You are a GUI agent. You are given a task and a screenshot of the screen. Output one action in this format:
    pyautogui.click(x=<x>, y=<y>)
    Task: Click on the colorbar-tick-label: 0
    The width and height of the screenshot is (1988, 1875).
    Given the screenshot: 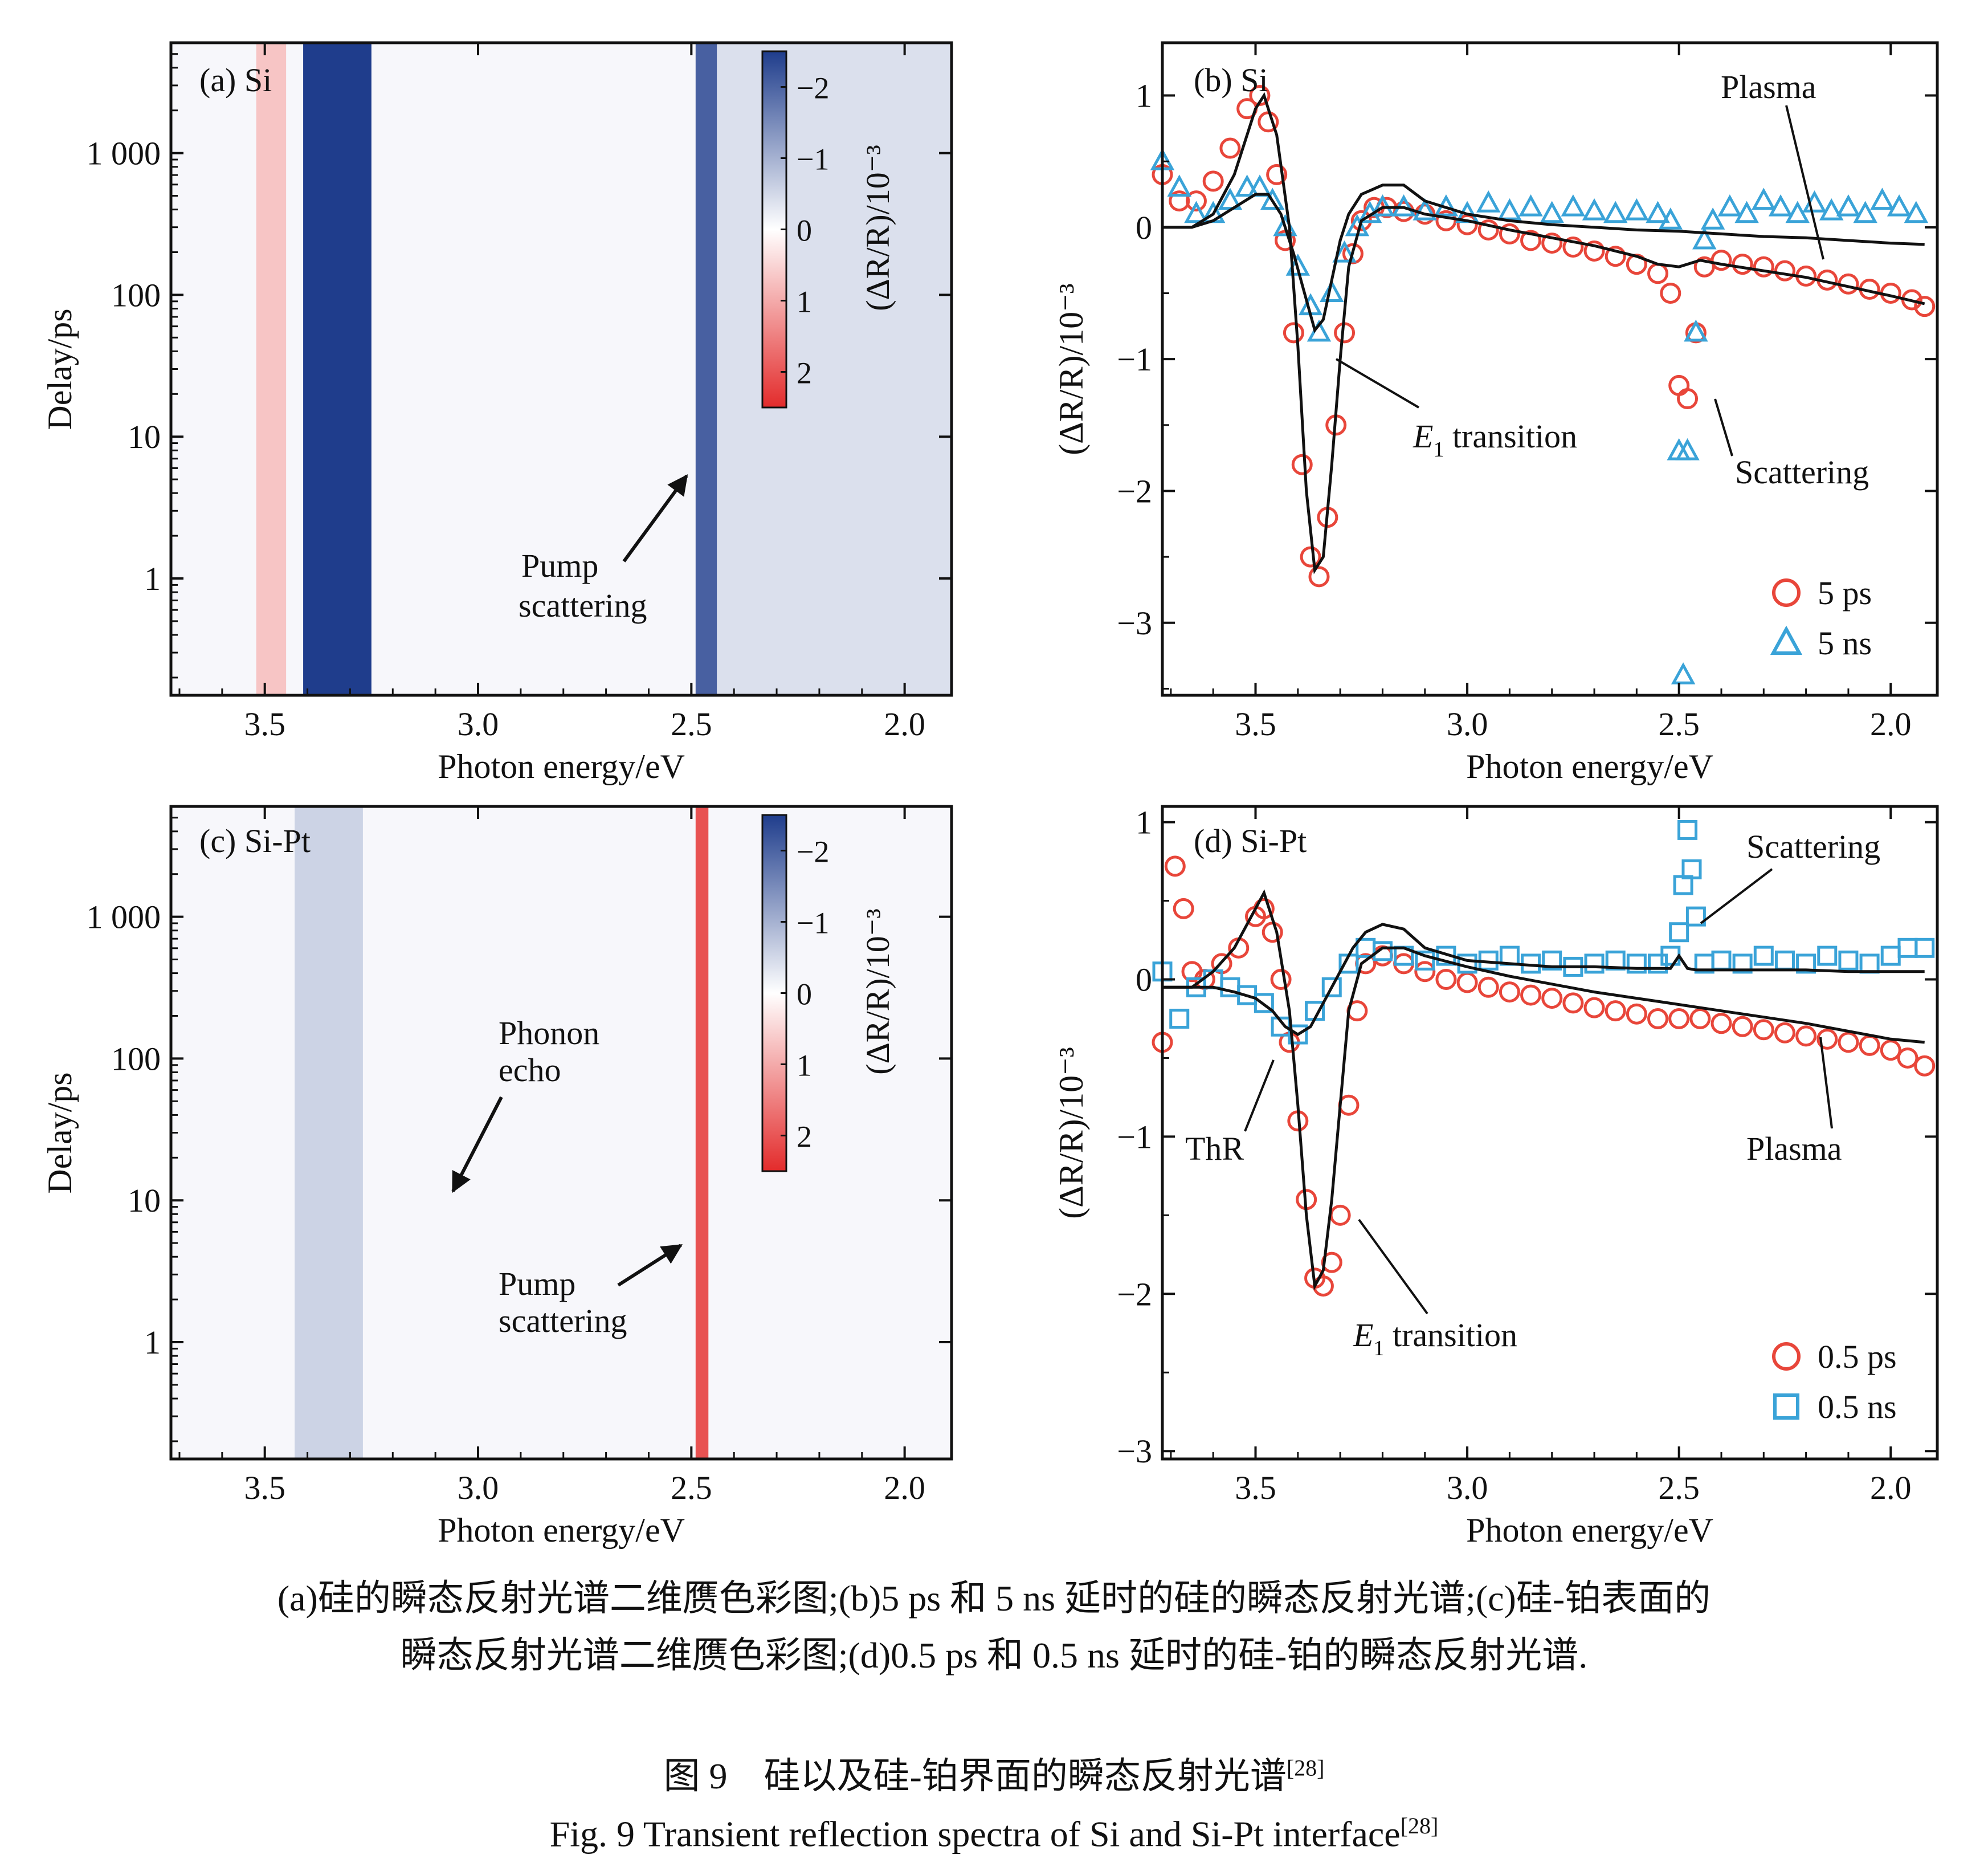 What is the action you would take?
    pyautogui.click(x=805, y=994)
    